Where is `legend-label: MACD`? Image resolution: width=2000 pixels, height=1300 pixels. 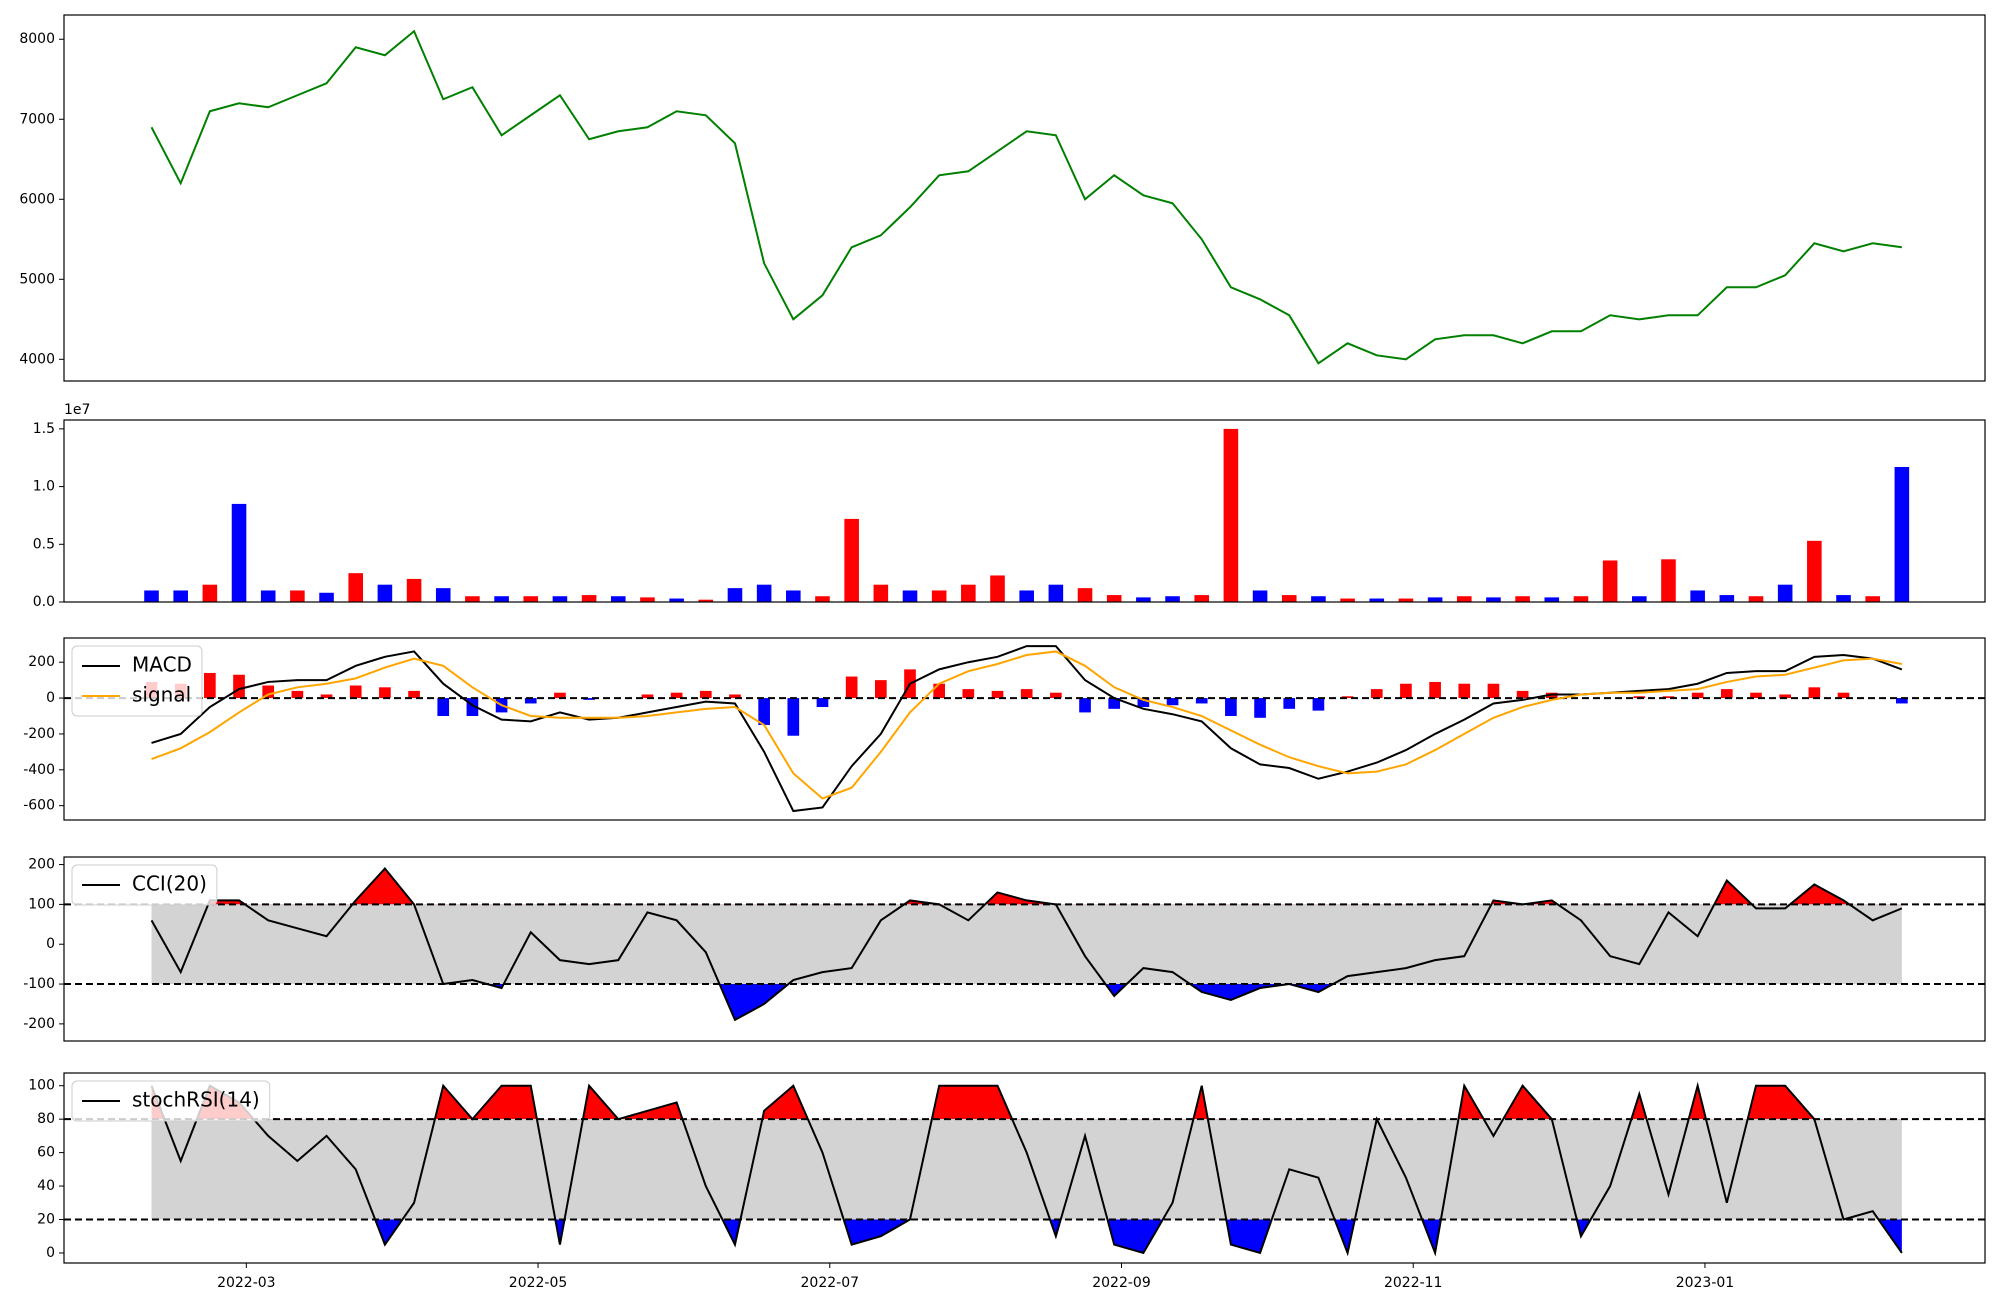 legend-label: MACD is located at coordinates (162, 665).